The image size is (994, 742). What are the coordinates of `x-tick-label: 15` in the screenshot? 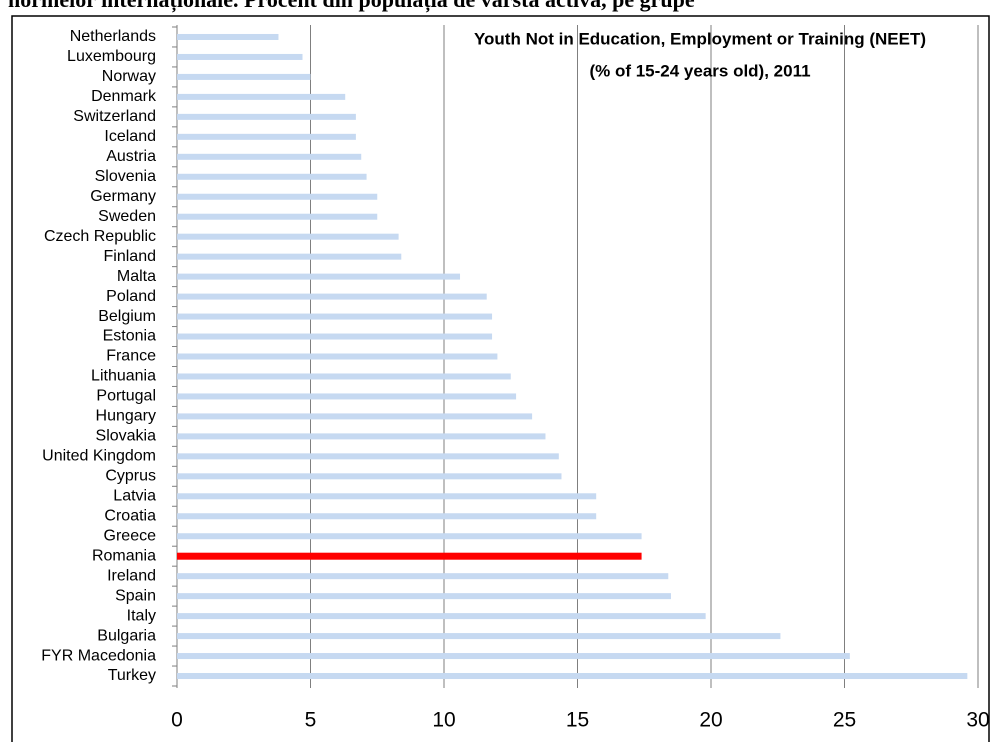 It's located at (577, 720).